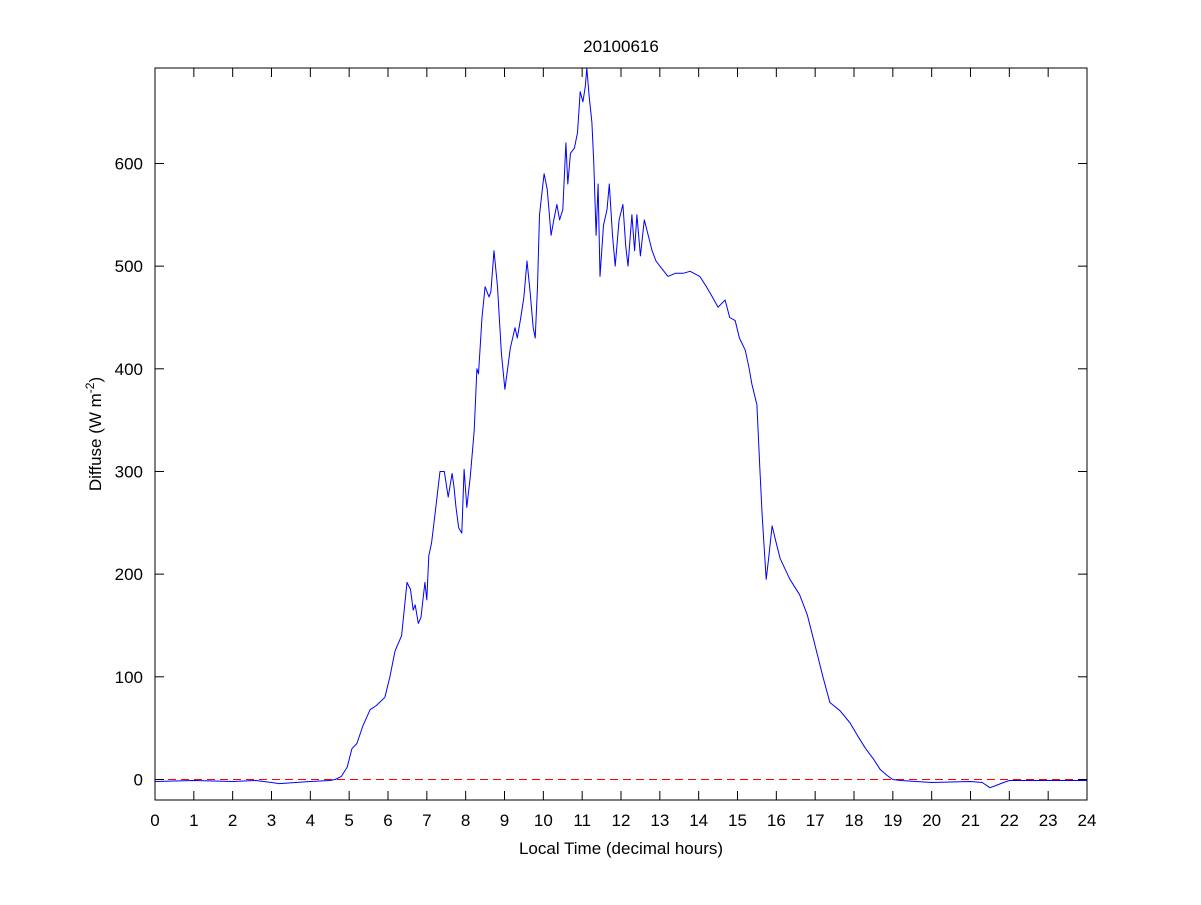 This screenshot has width=1201, height=905. I want to click on y-axis-label-main: Diffuse (W m, so click(95, 442).